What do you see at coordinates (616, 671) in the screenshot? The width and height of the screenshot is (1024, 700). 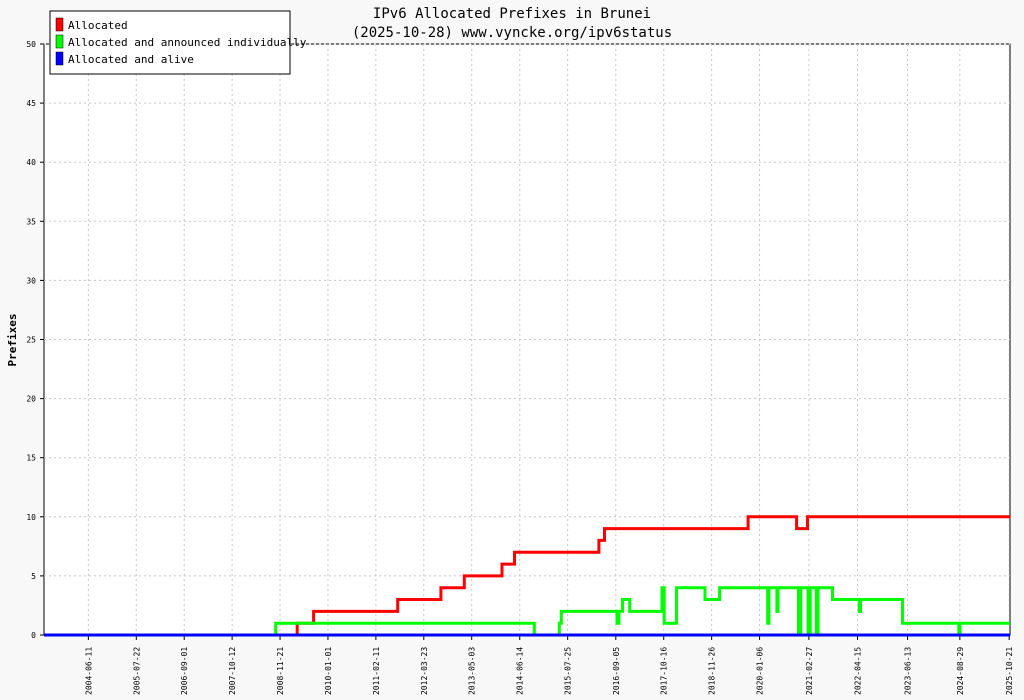 I see `x-tick-label: 2016-09-05` at bounding box center [616, 671].